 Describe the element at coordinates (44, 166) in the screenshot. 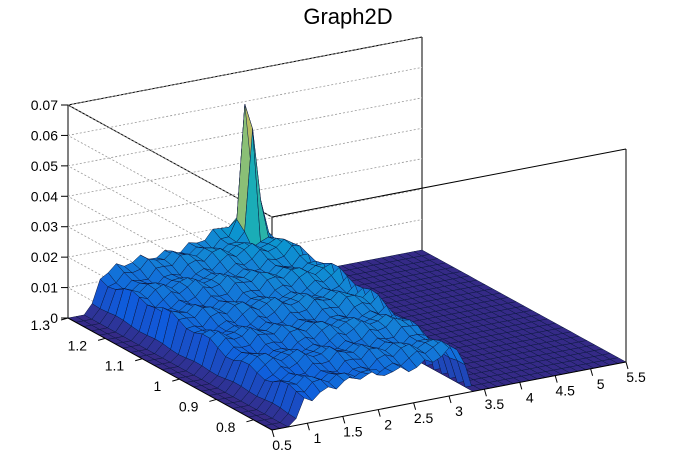

I see `z-tick-label: 0.05` at that location.